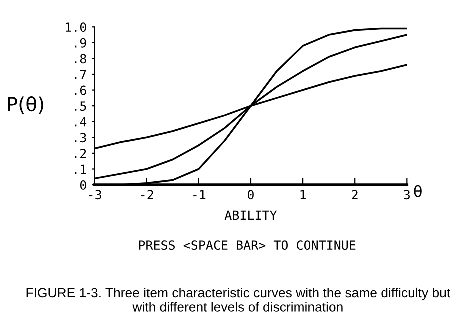 The image size is (458, 331). Describe the element at coordinates (80, 75) in the screenshot. I see `y-tick-label: .7` at that location.